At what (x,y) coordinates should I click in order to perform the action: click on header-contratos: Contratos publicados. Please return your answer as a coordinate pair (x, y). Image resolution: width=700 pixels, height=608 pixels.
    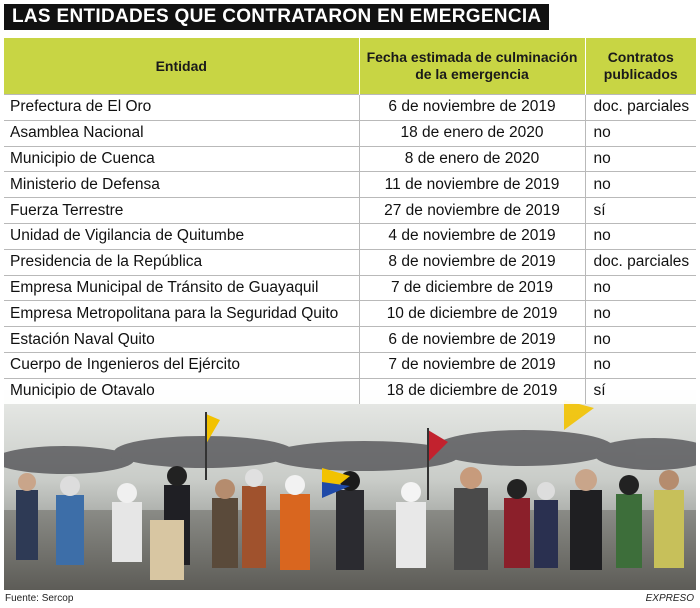
    Looking at the image, I should click on (640, 66).